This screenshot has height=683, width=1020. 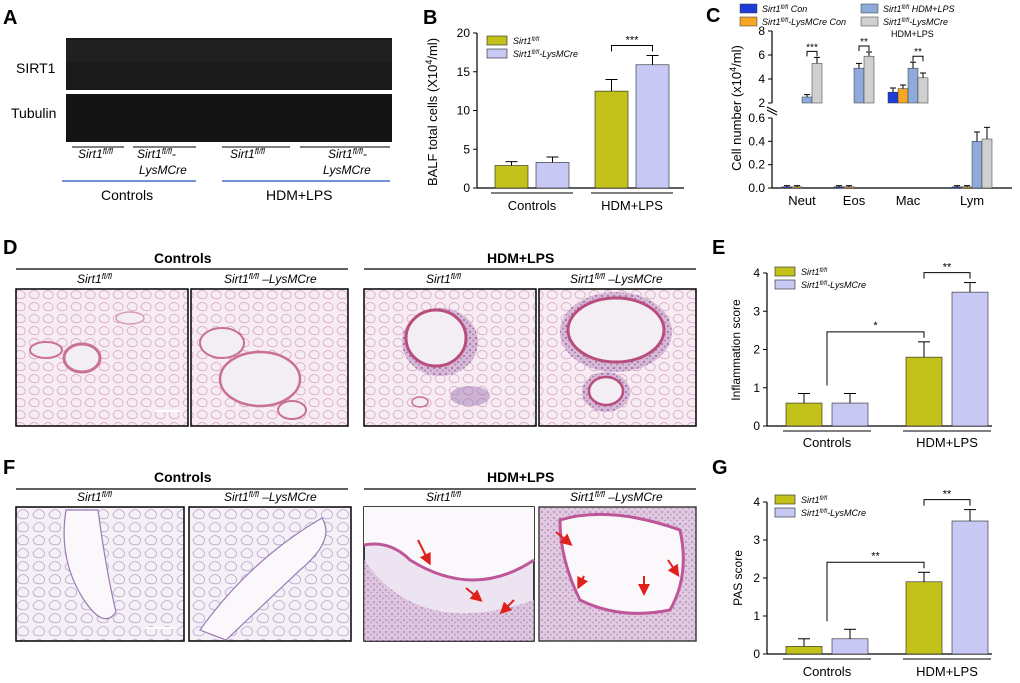 I want to click on histo-d-sub-3: Sirt1fl/fl, so click(x=443, y=279).